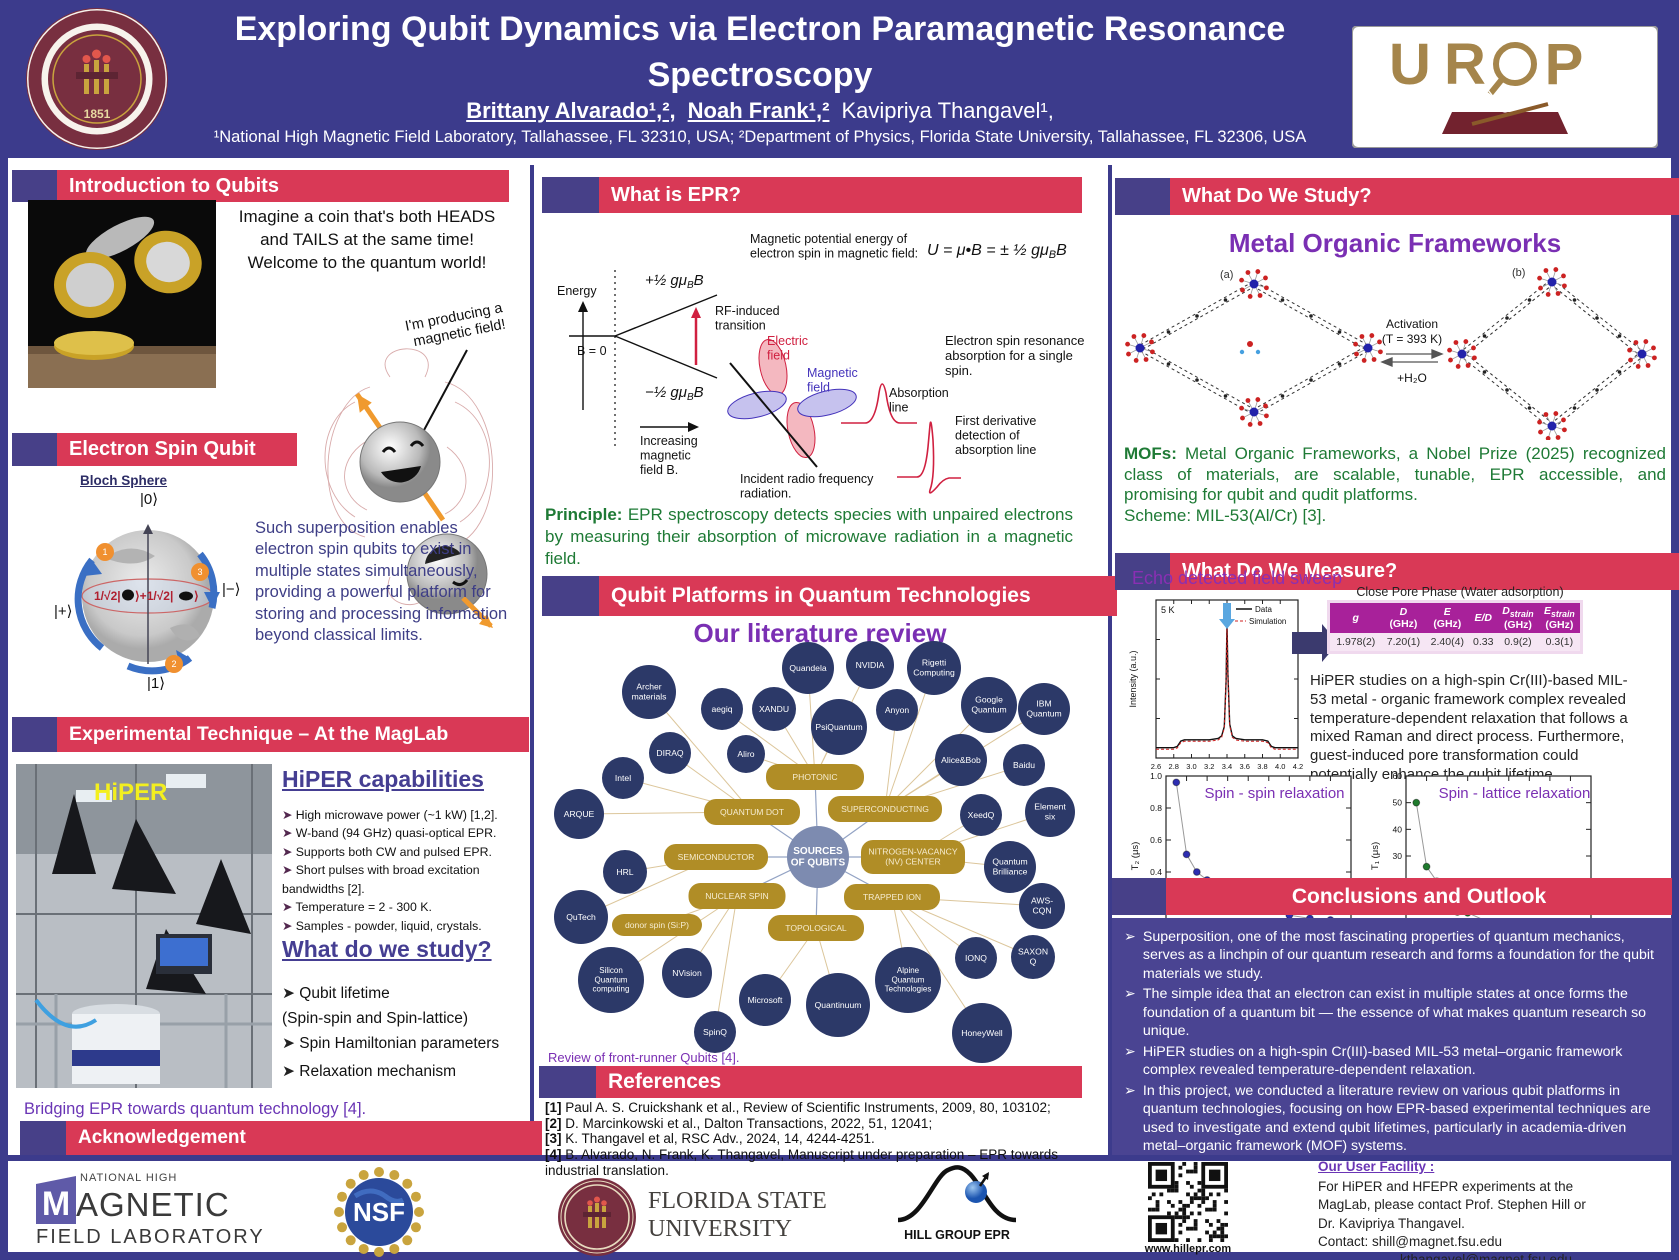  Describe the element at coordinates (752, 812) in the screenshot. I see `platform-node-qdot` at that location.